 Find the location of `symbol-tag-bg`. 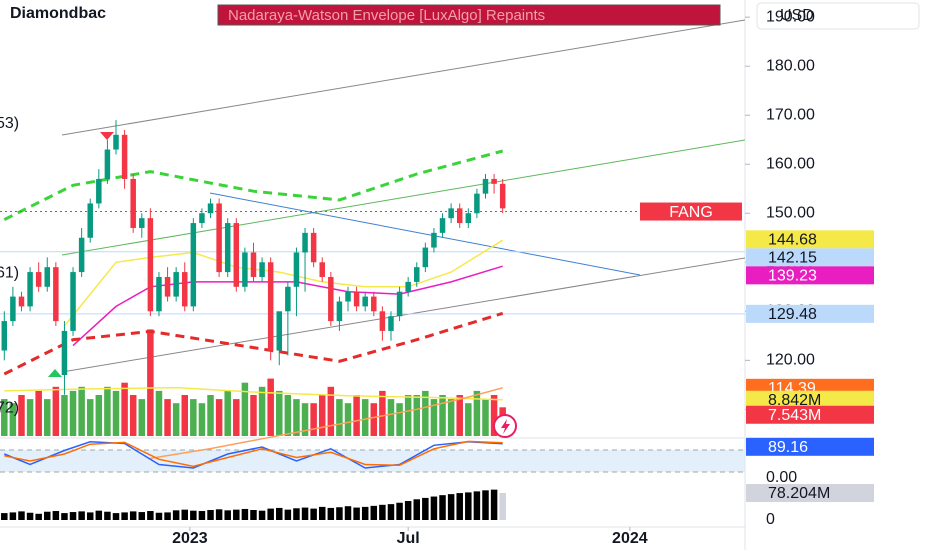

symbol-tag-bg is located at coordinates (691, 211).